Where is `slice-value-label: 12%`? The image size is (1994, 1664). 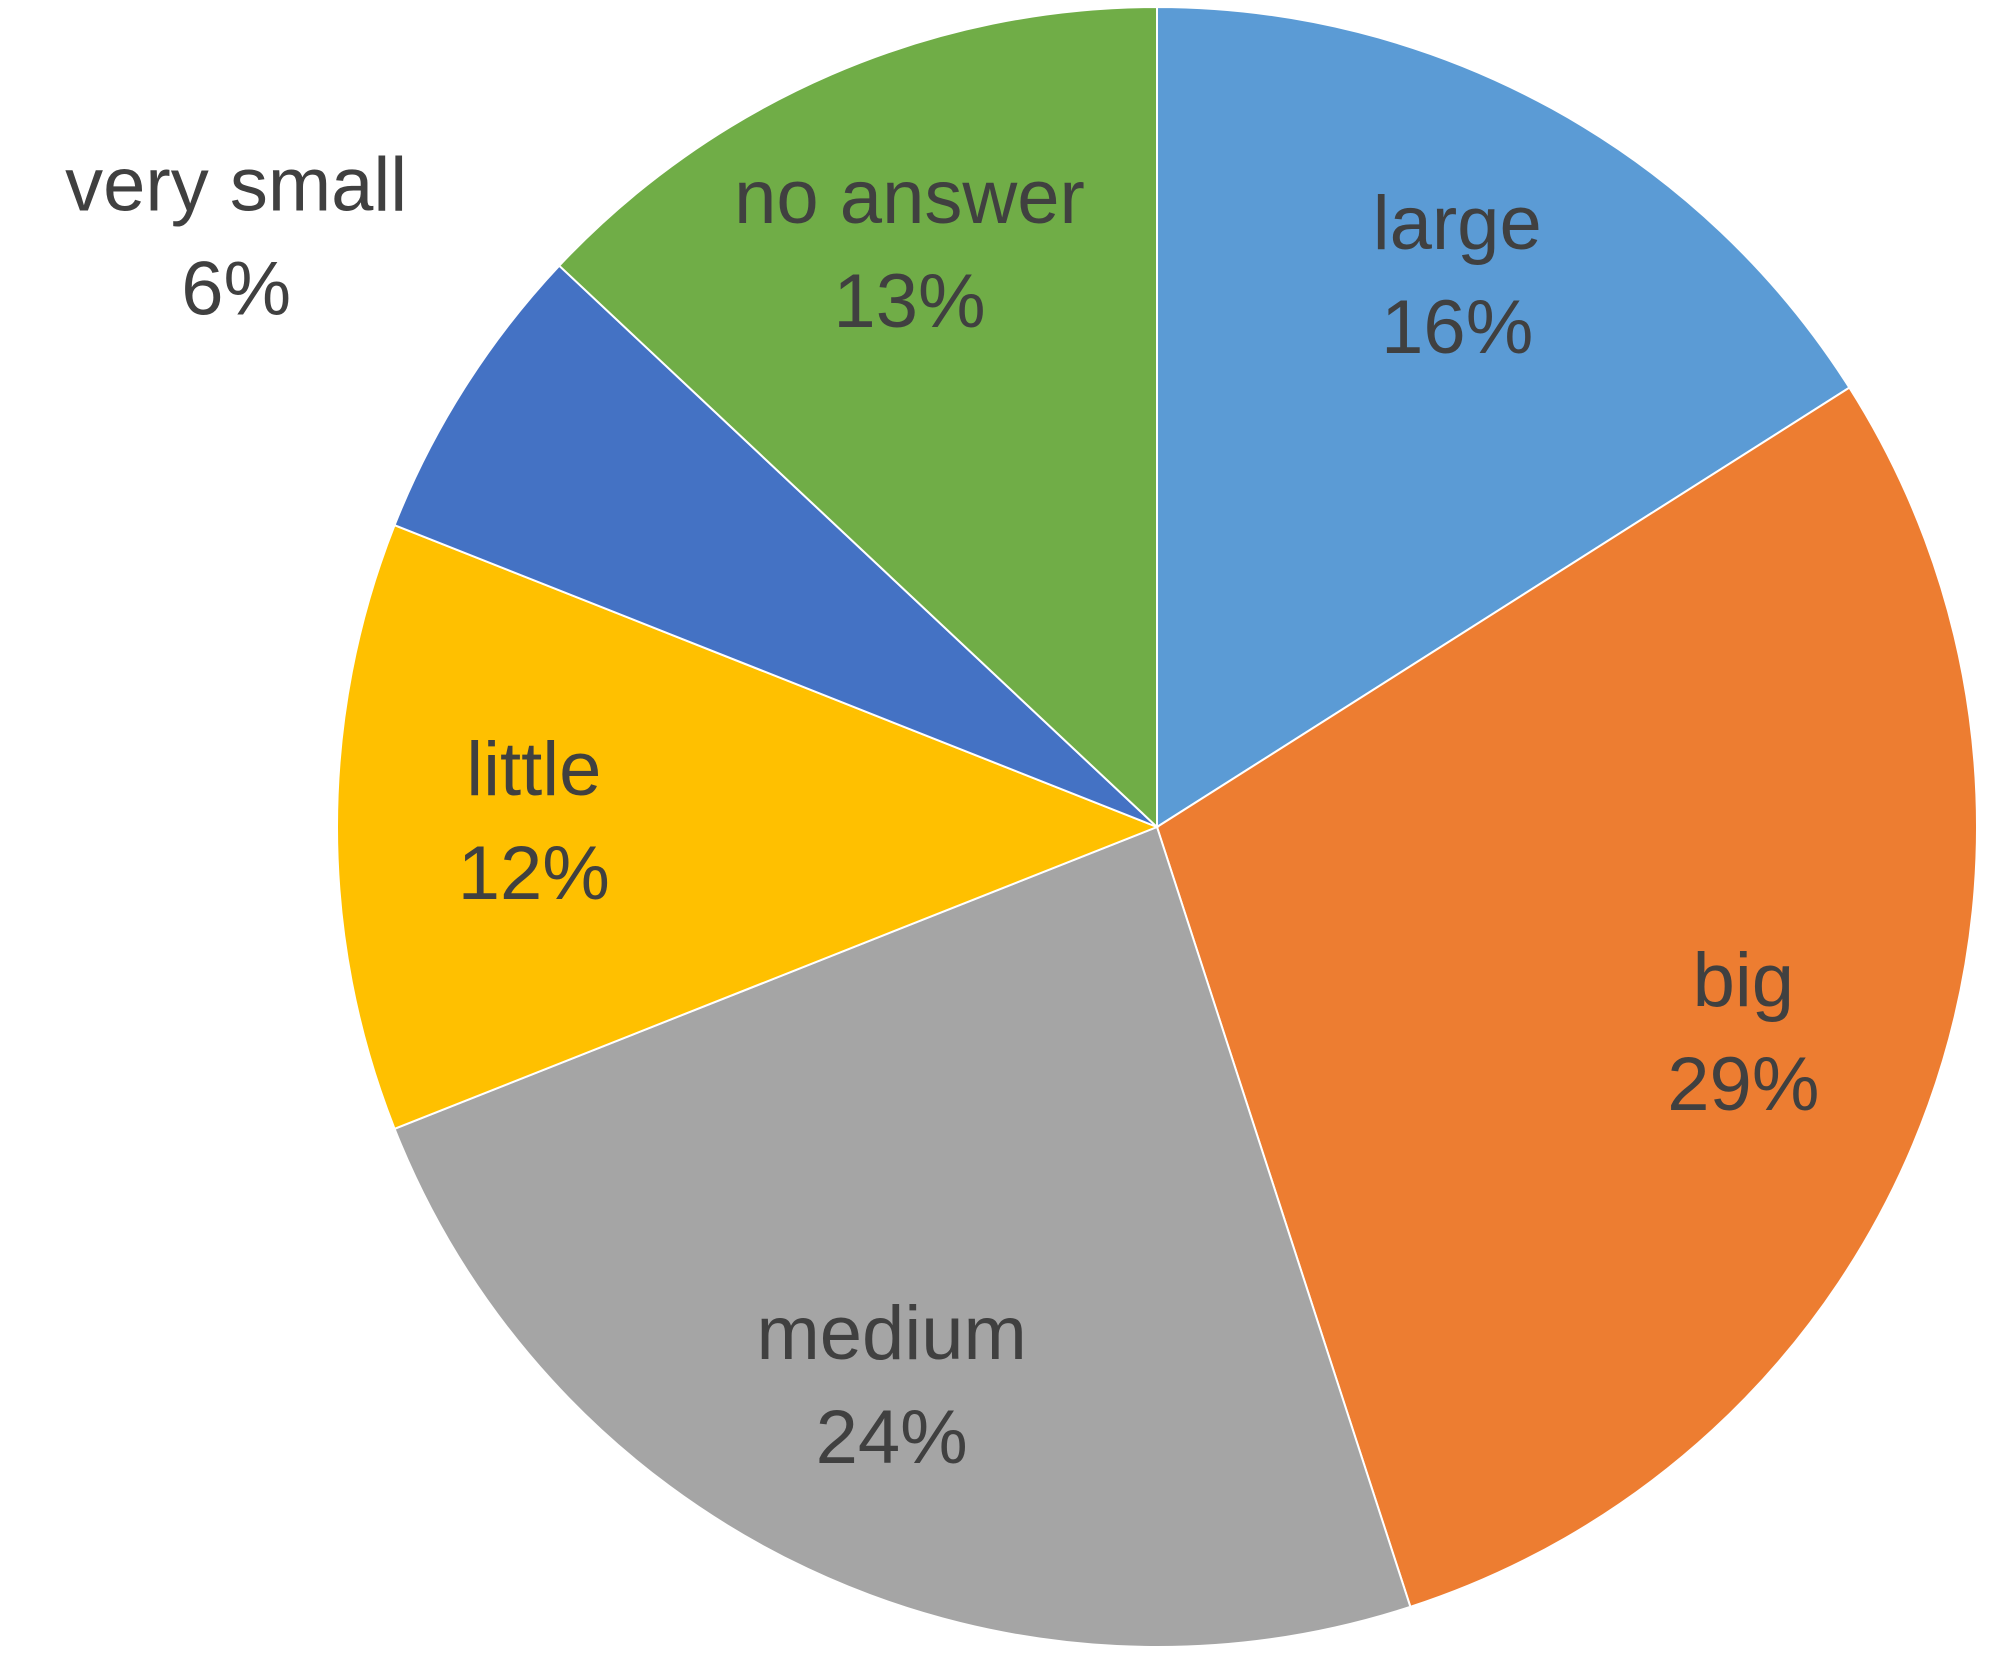
slice-value-label: 12% is located at coordinates (534, 873).